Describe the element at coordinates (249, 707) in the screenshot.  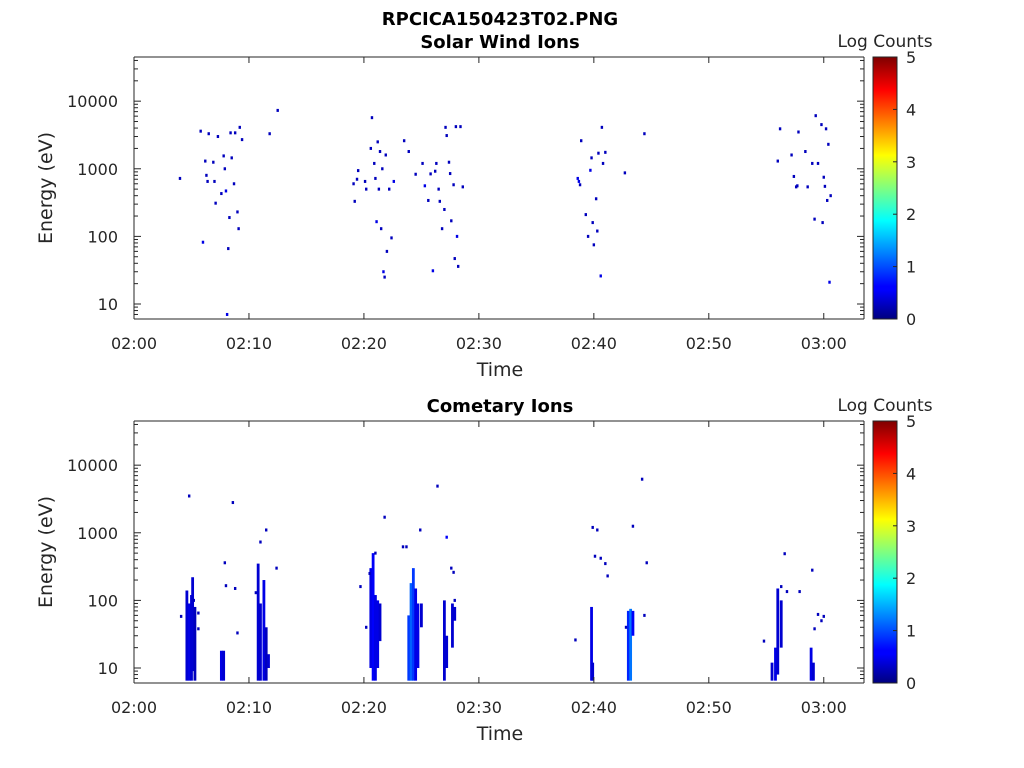
I see `x-tick-label: 02:10` at that location.